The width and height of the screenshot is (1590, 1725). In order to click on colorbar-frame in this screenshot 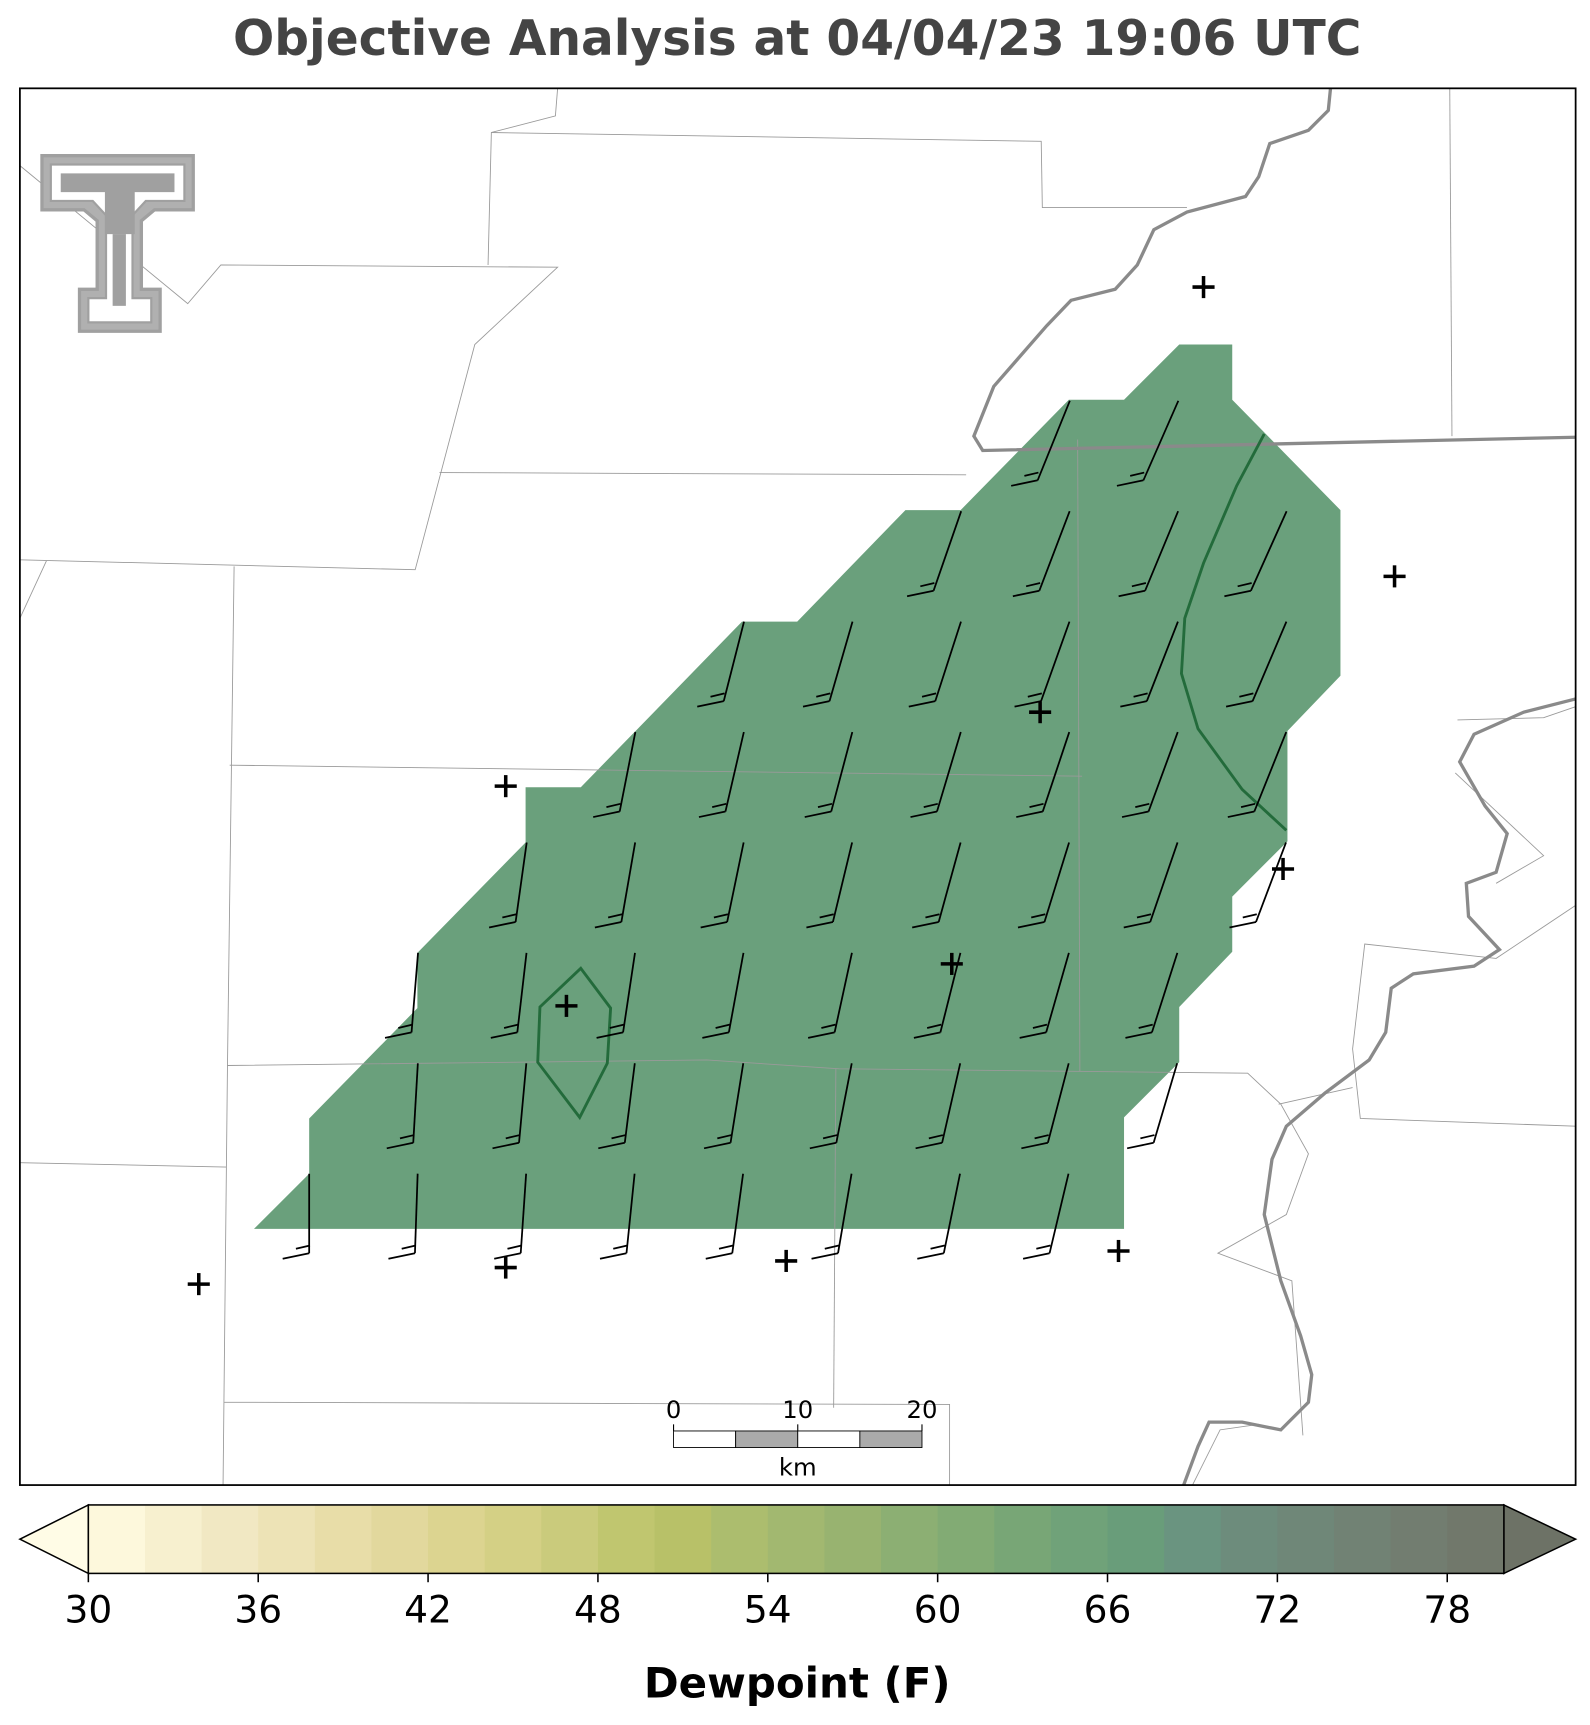, I will do `click(796, 1539)`.